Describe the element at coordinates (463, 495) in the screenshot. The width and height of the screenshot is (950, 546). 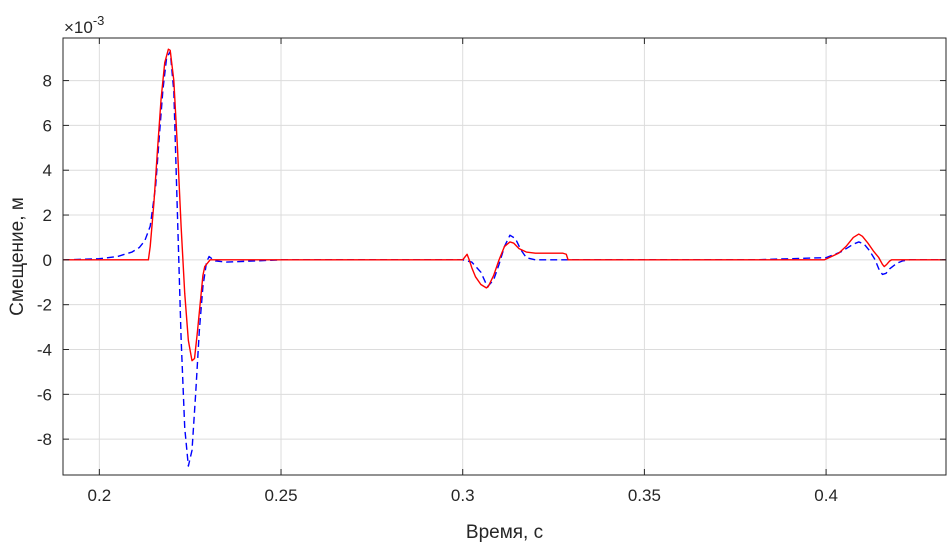
I see `x-tick-label: 0.3` at that location.